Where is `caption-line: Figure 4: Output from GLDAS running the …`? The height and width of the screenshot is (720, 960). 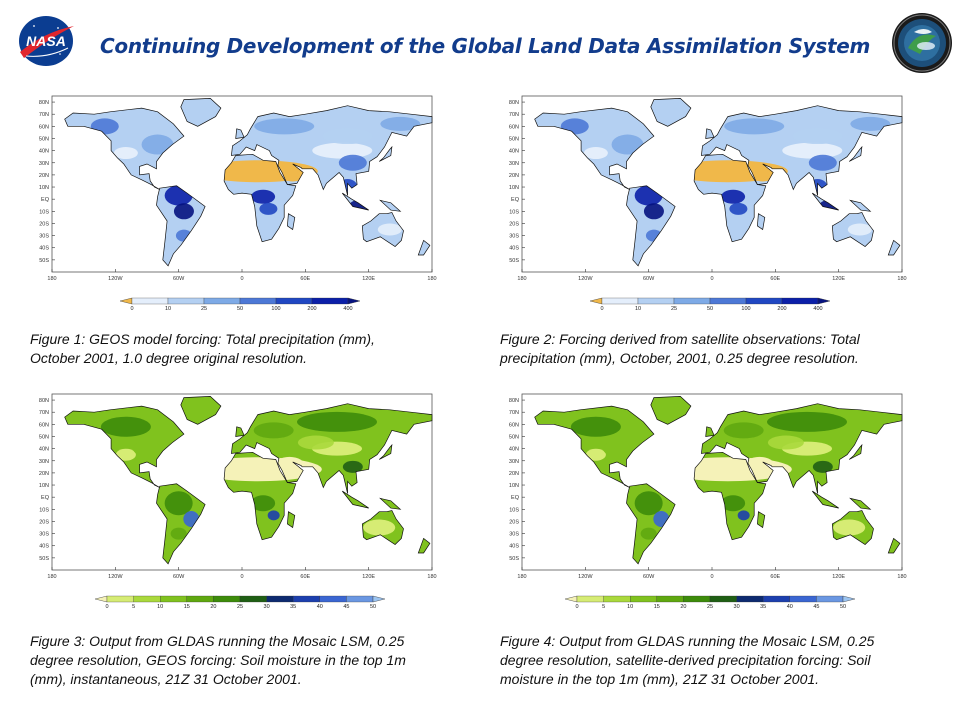 caption-line: Figure 4: Output from GLDAS running the … is located at coordinates (687, 641).